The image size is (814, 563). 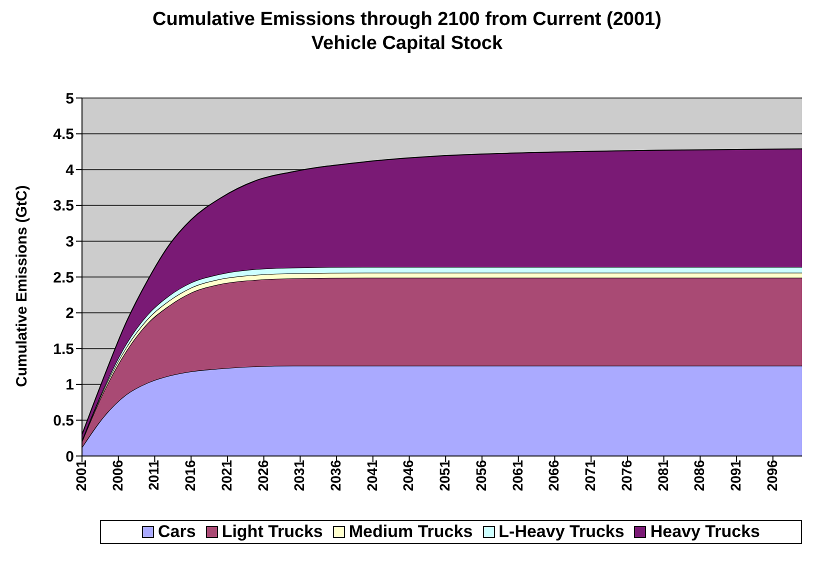 I want to click on y-tick-label: 3.5, so click(x=63, y=206).